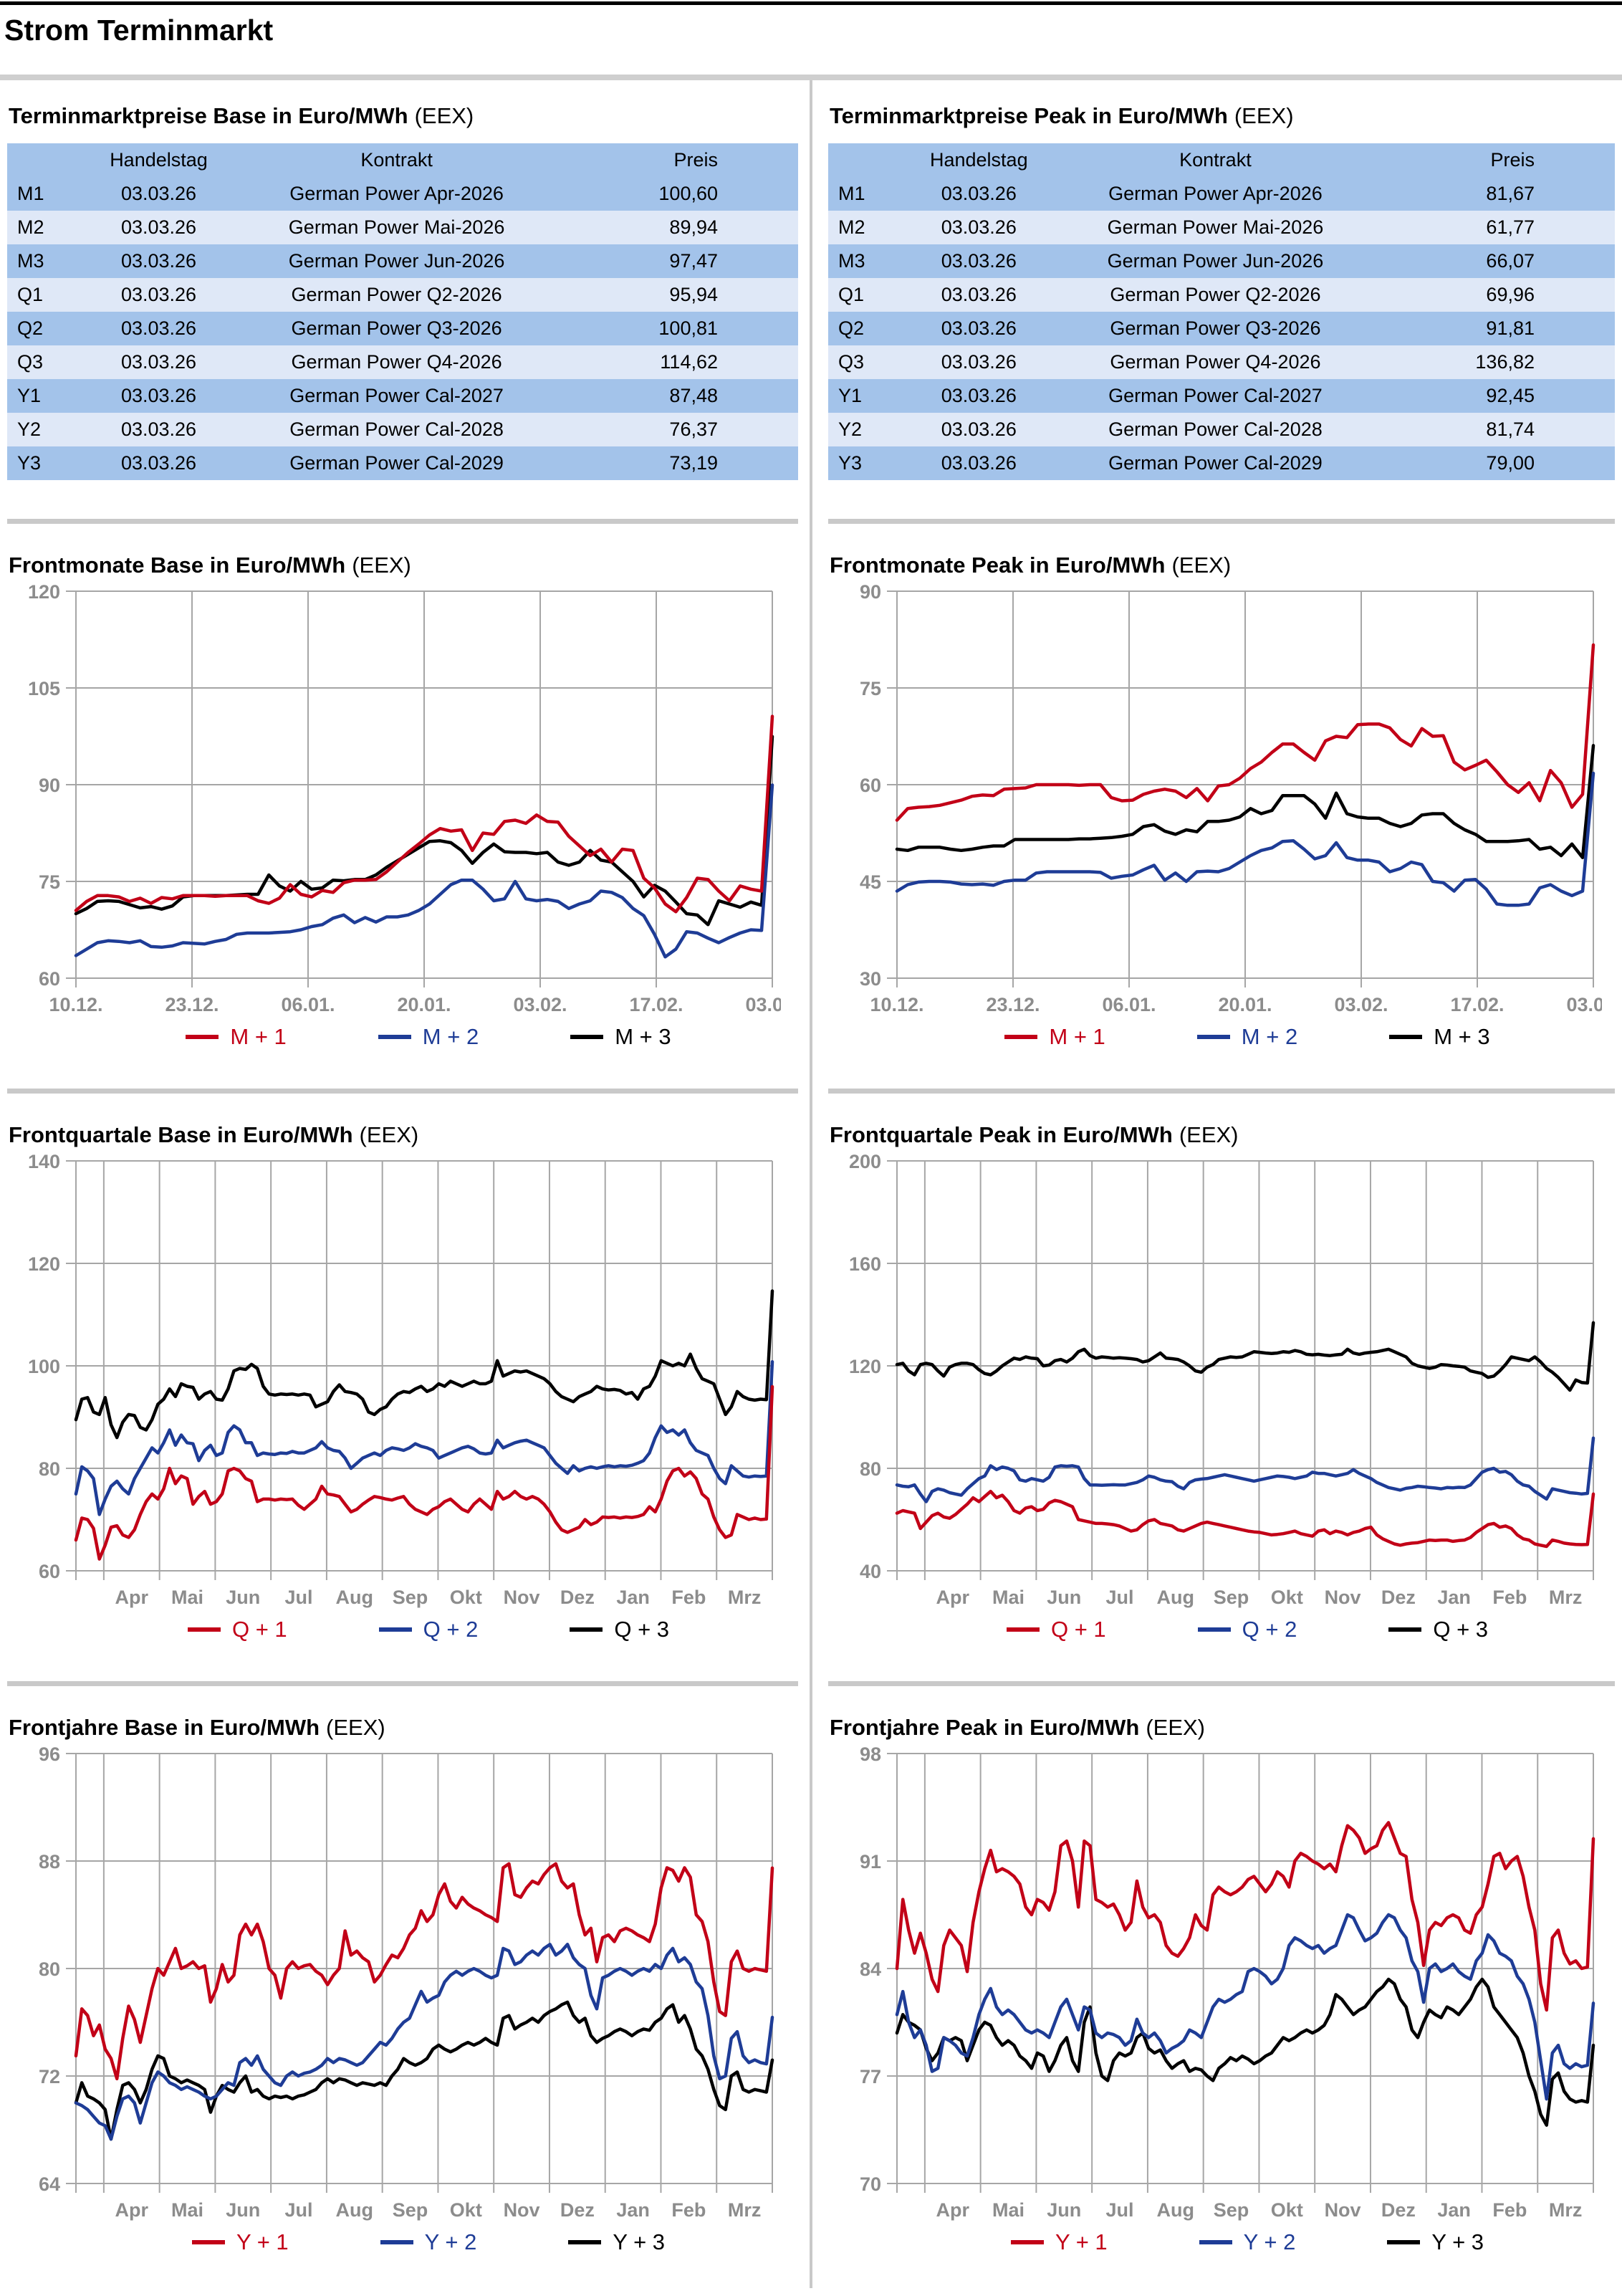 This screenshot has width=1622, height=2296. What do you see at coordinates (1269, 2241) in the screenshot?
I see `legend-label: Y + 2` at bounding box center [1269, 2241].